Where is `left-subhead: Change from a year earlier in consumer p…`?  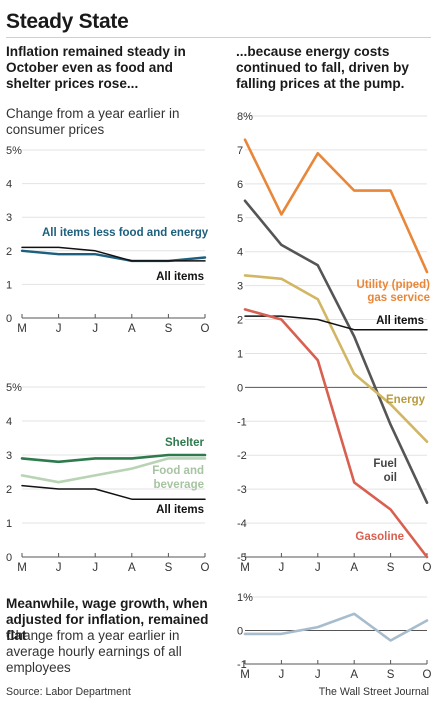
left-subhead: Change from a year earlier in consumer p… is located at coordinates (93, 121).